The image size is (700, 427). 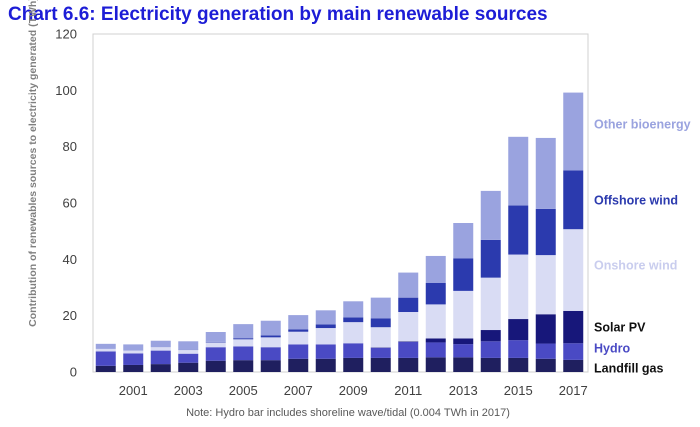 I want to click on x-axis-ticks: 2001 2003 2005 2007 2009 2011 2013 2015 2017, so click(x=353, y=390).